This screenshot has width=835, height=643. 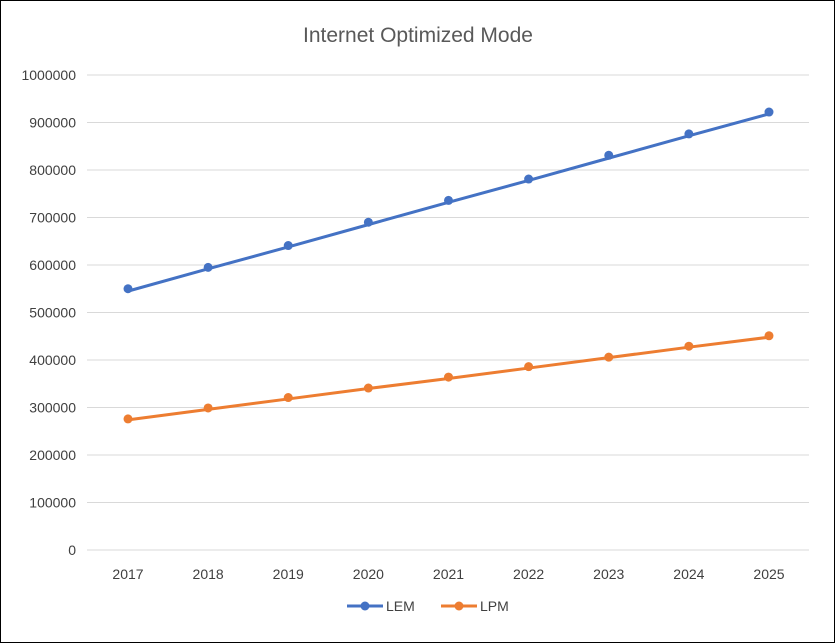 I want to click on x-tick-label: 2017, so click(x=127, y=574).